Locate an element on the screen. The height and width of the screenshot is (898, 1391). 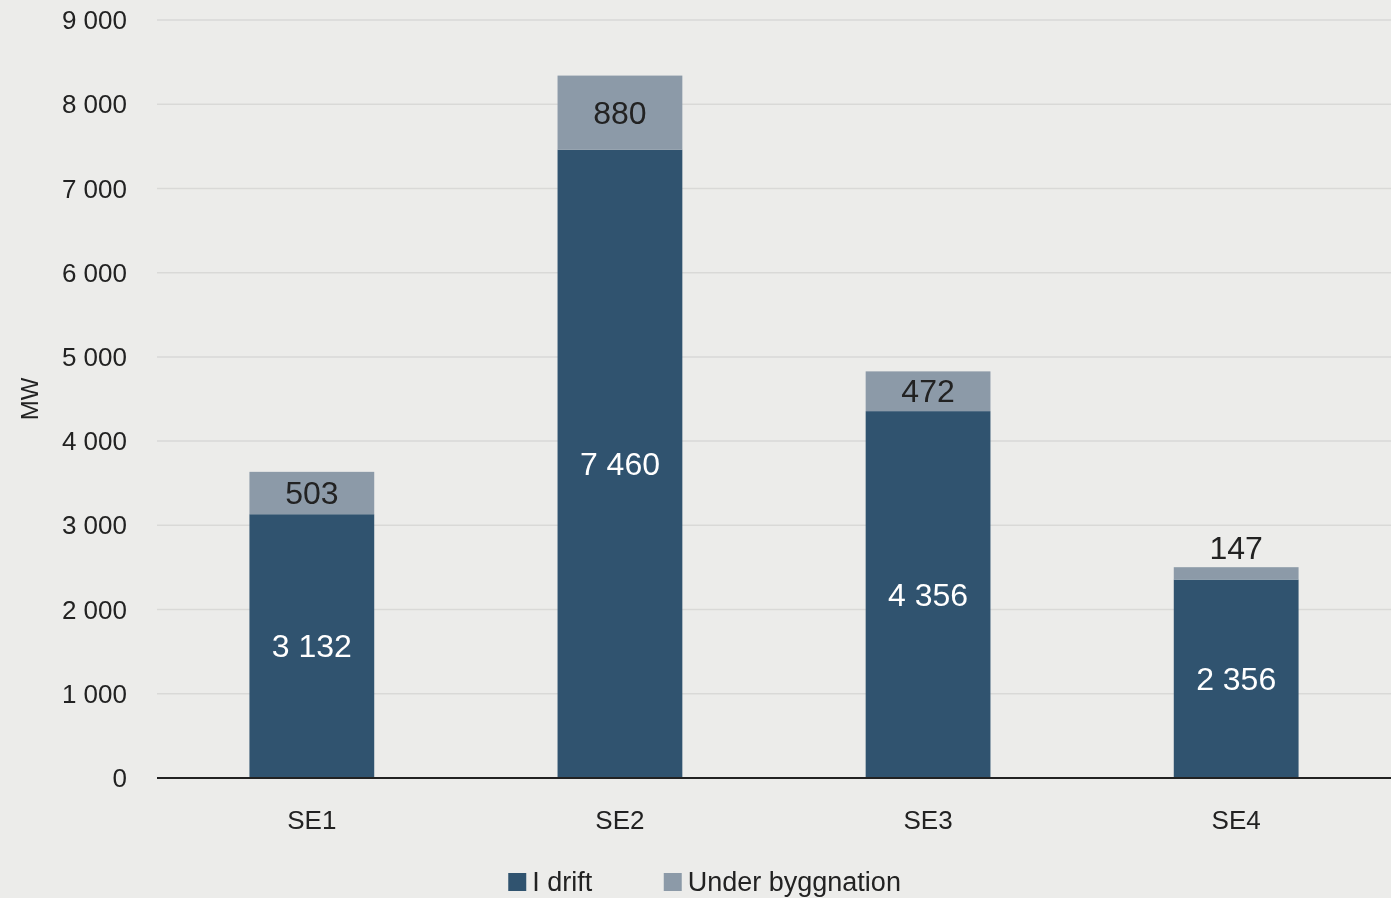
data-label: 472 is located at coordinates (928, 391).